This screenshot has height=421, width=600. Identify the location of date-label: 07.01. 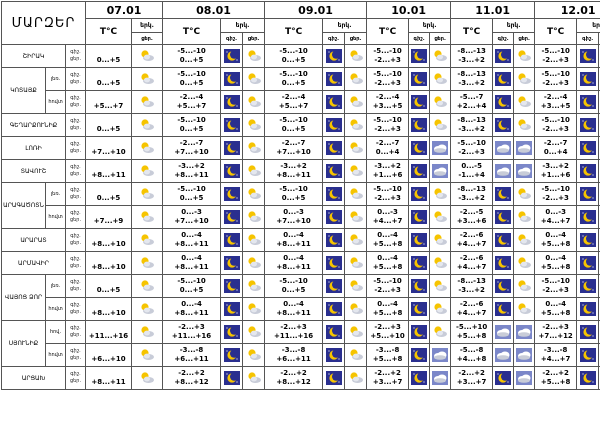
(124, 10).